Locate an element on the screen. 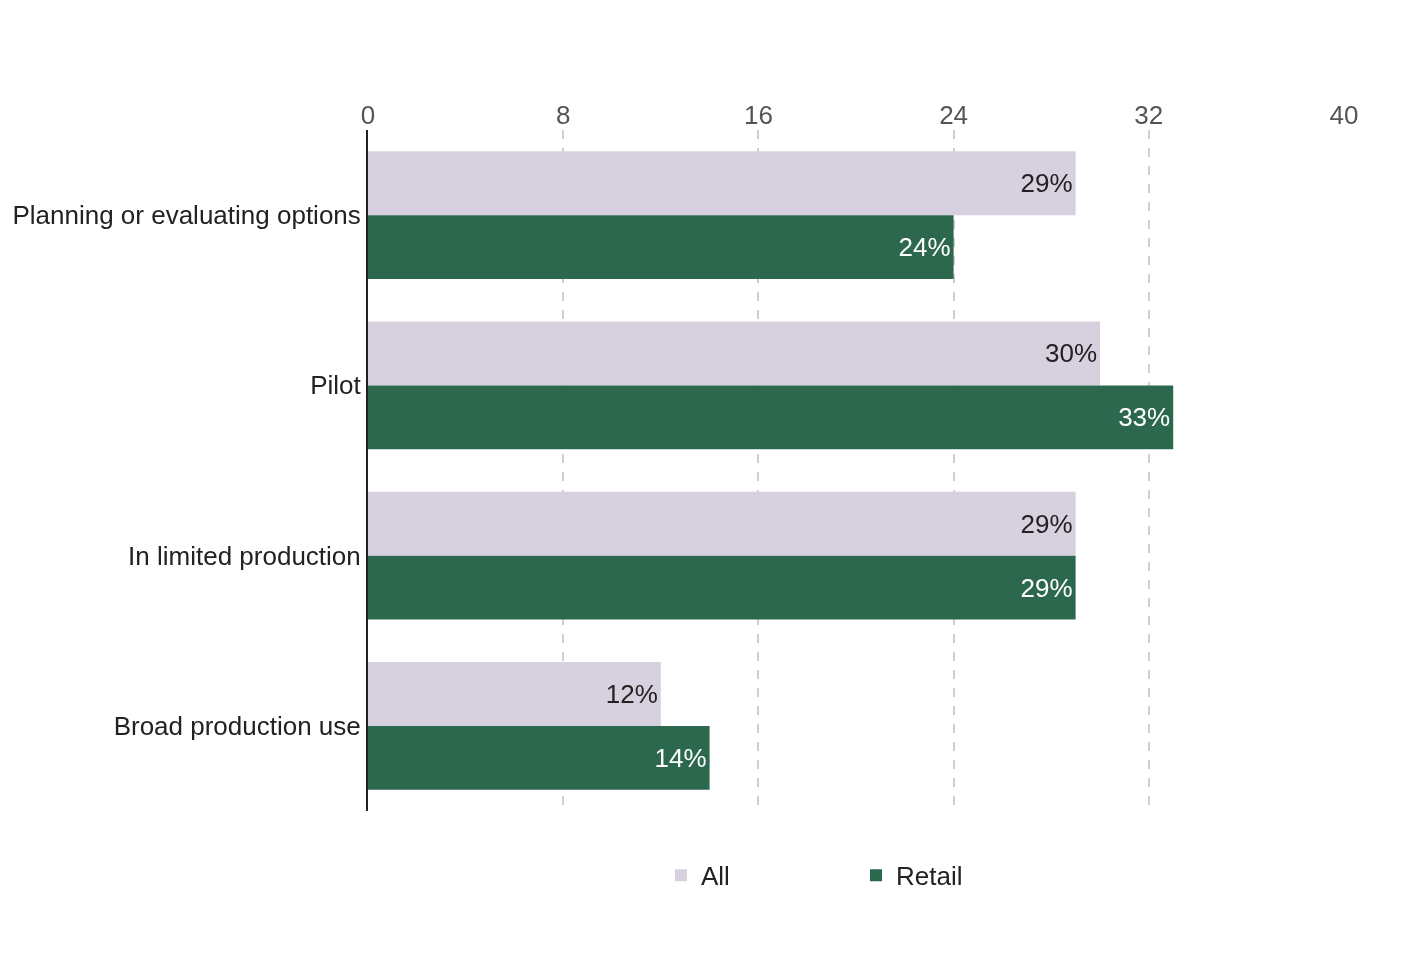 This screenshot has height=971, width=1419. data-label: 24% is located at coordinates (924, 247).